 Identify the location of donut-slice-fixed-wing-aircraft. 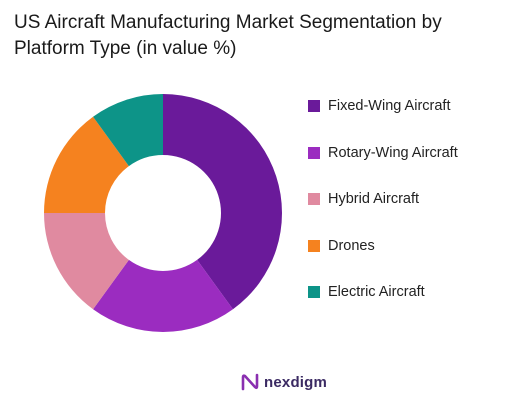
(222, 202).